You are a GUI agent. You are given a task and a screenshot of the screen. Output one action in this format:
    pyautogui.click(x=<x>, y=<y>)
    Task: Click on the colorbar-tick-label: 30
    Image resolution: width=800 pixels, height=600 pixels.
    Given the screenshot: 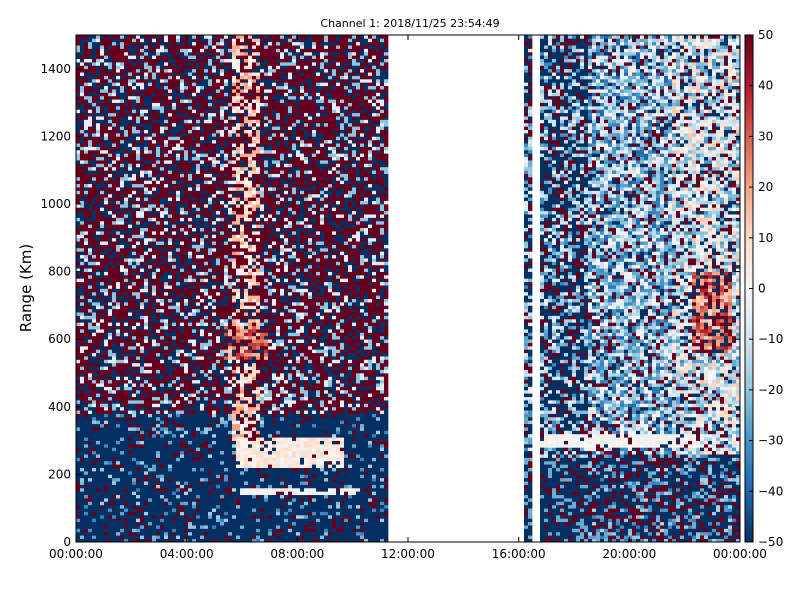 What is the action you would take?
    pyautogui.click(x=765, y=136)
    